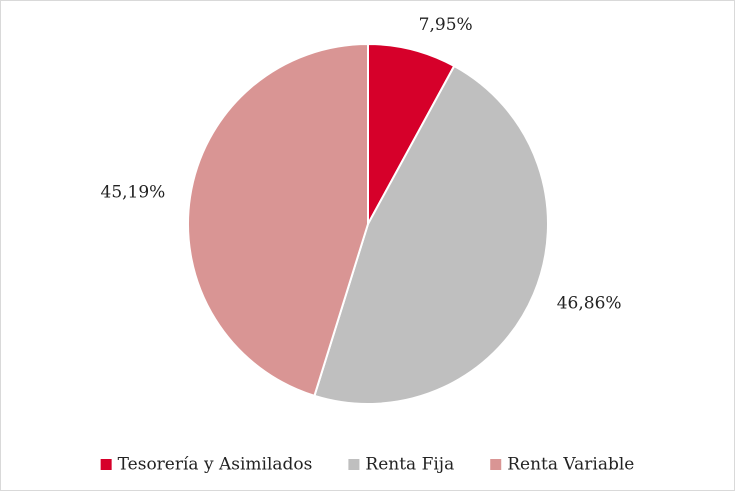 The height and width of the screenshot is (491, 735). Describe the element at coordinates (411, 133) in the screenshot. I see `pie-slice` at that location.